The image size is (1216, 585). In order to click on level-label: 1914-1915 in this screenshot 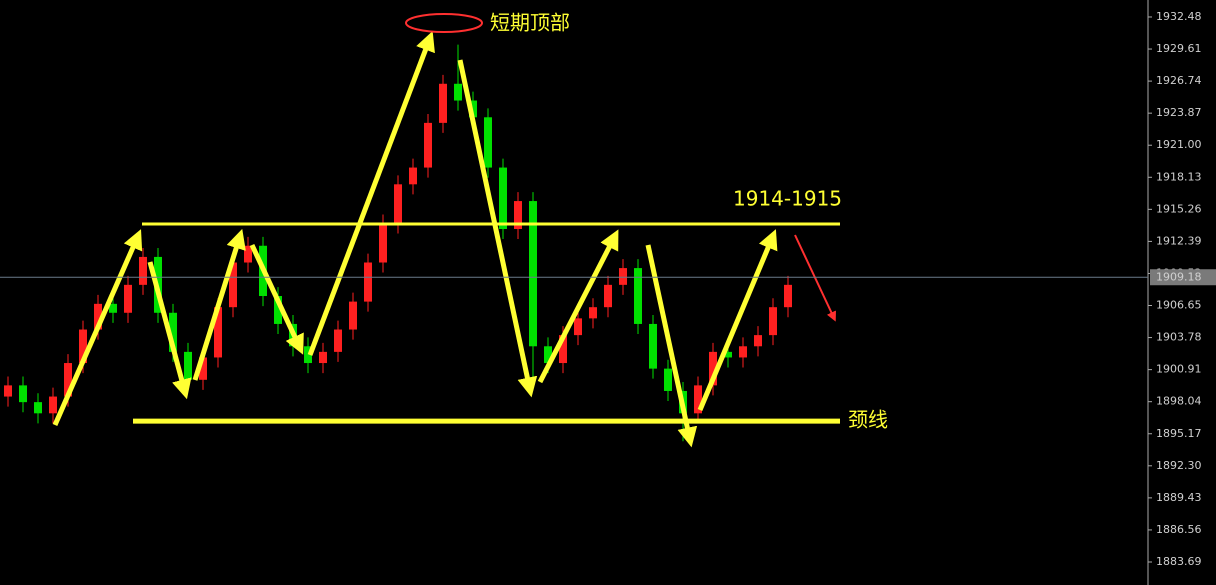, I will do `click(787, 198)`.